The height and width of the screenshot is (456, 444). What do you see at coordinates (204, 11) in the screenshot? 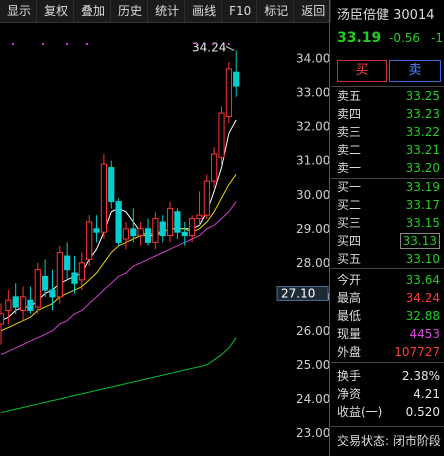
I see `toolbar-item: 画线` at bounding box center [204, 11].